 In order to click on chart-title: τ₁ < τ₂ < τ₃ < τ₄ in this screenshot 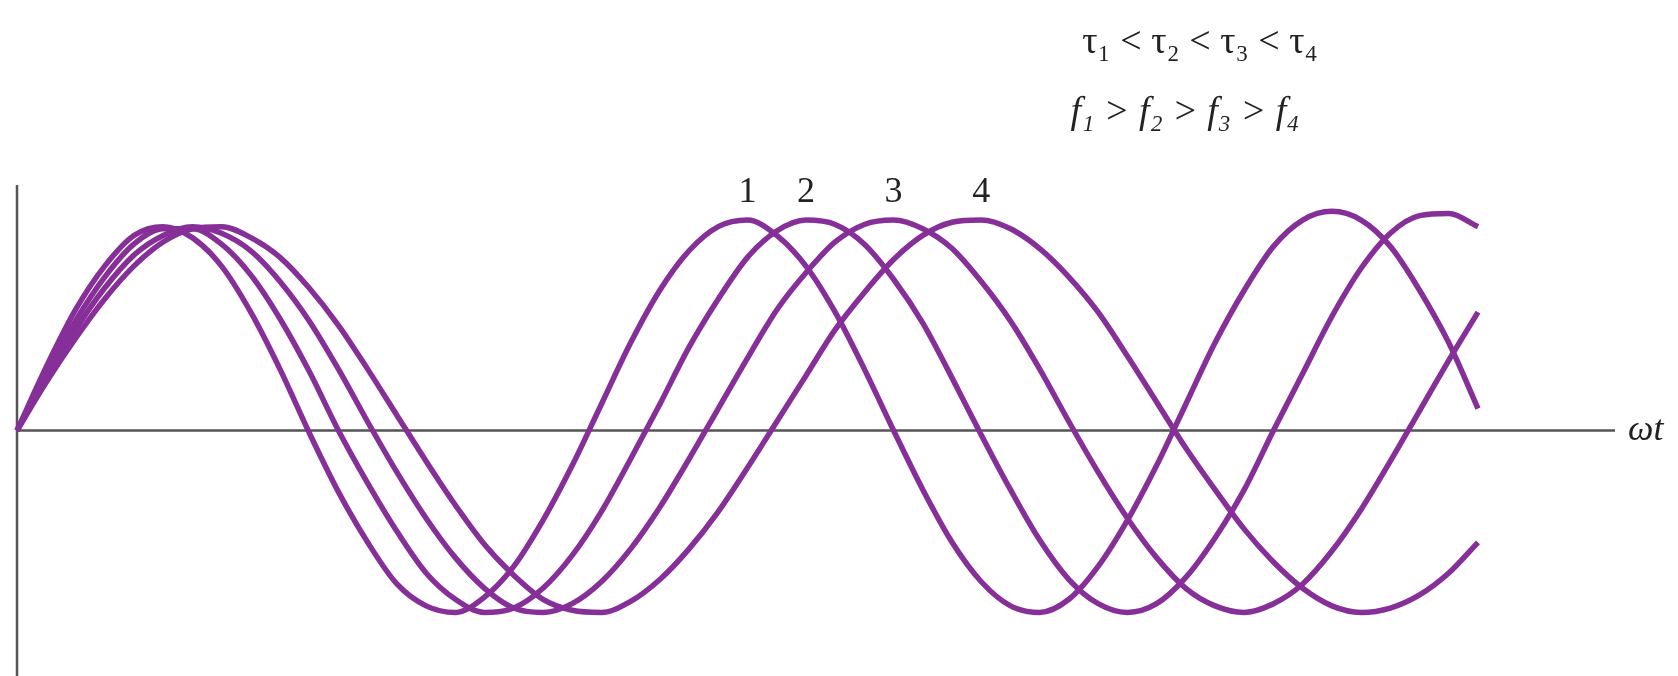, I will do `click(1200, 40)`.